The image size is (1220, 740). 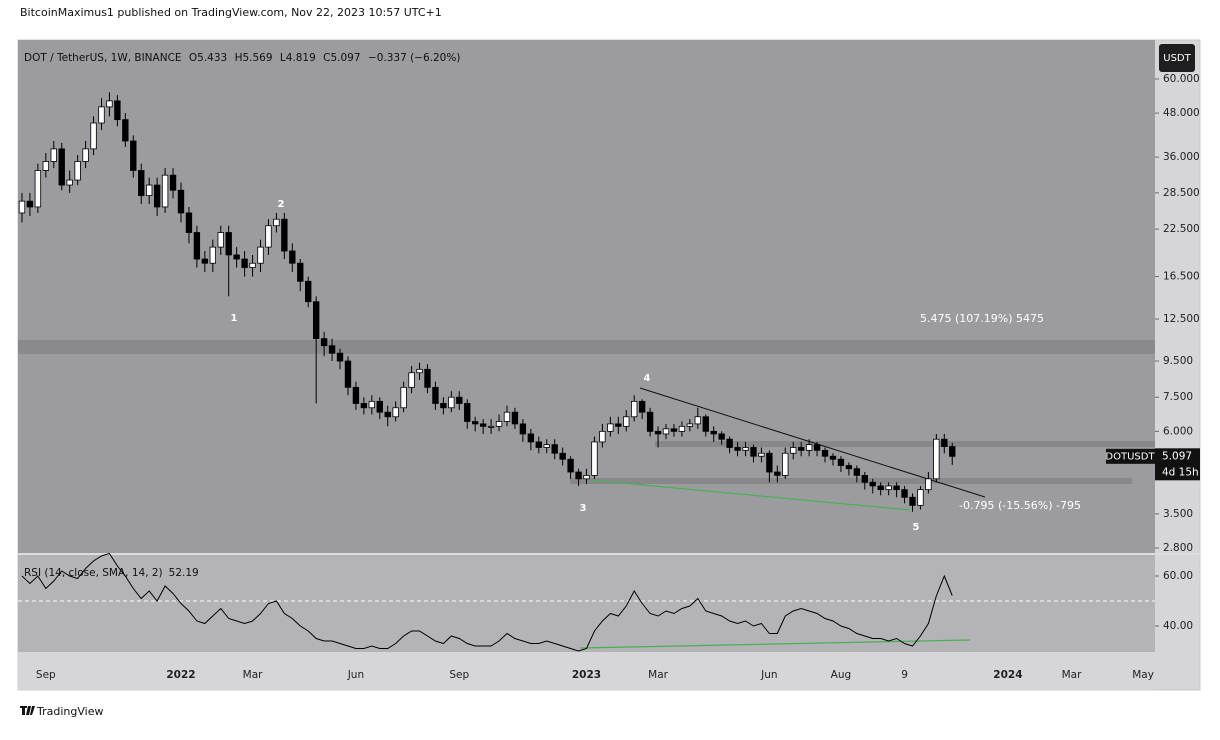 What do you see at coordinates (326, 58) in the screenshot?
I see `ohlc-key: C` at bounding box center [326, 58].